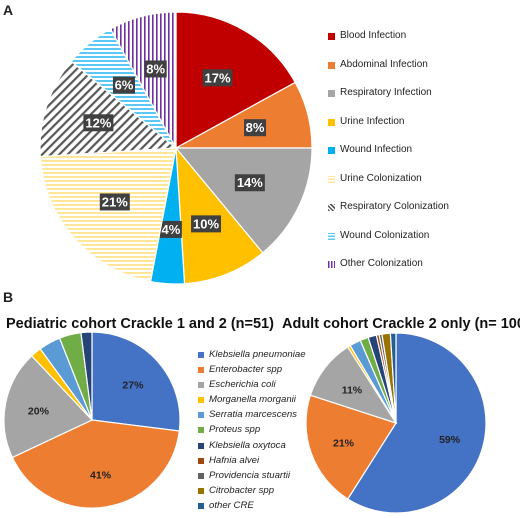 This screenshot has width=520, height=518. Describe the element at coordinates (140, 324) in the screenshot. I see `pediatric-cohort-title: Pediatric cohort Crackle 1 and 2 (n=51)` at that location.